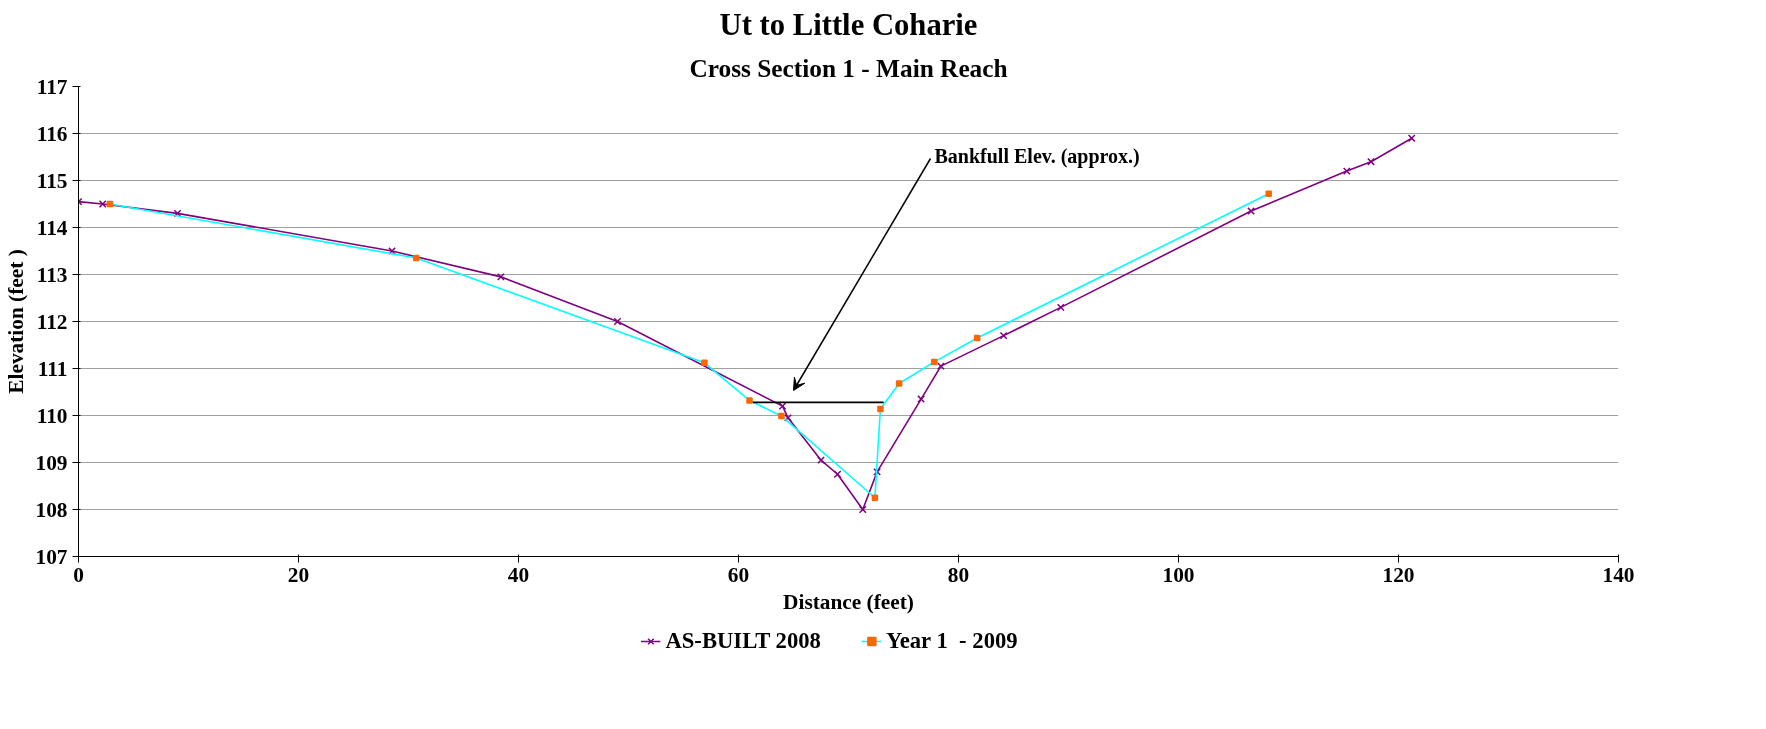 The width and height of the screenshot is (1766, 729). Describe the element at coordinates (958, 574) in the screenshot. I see `x-tick-label: 80` at that location.